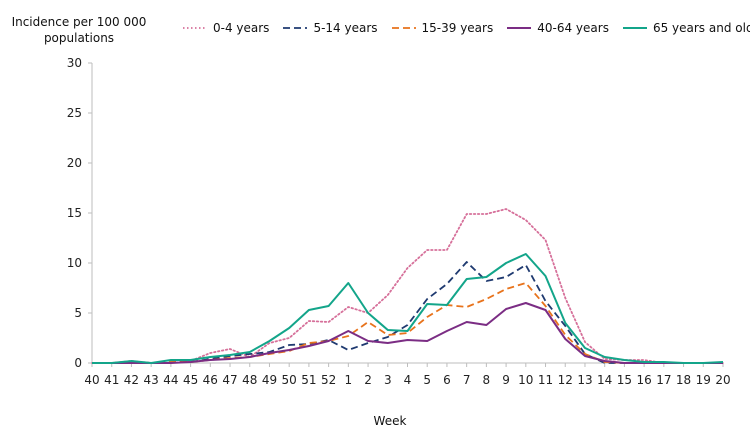  I want to click on legend-label: 5-14 years, so click(345, 28).